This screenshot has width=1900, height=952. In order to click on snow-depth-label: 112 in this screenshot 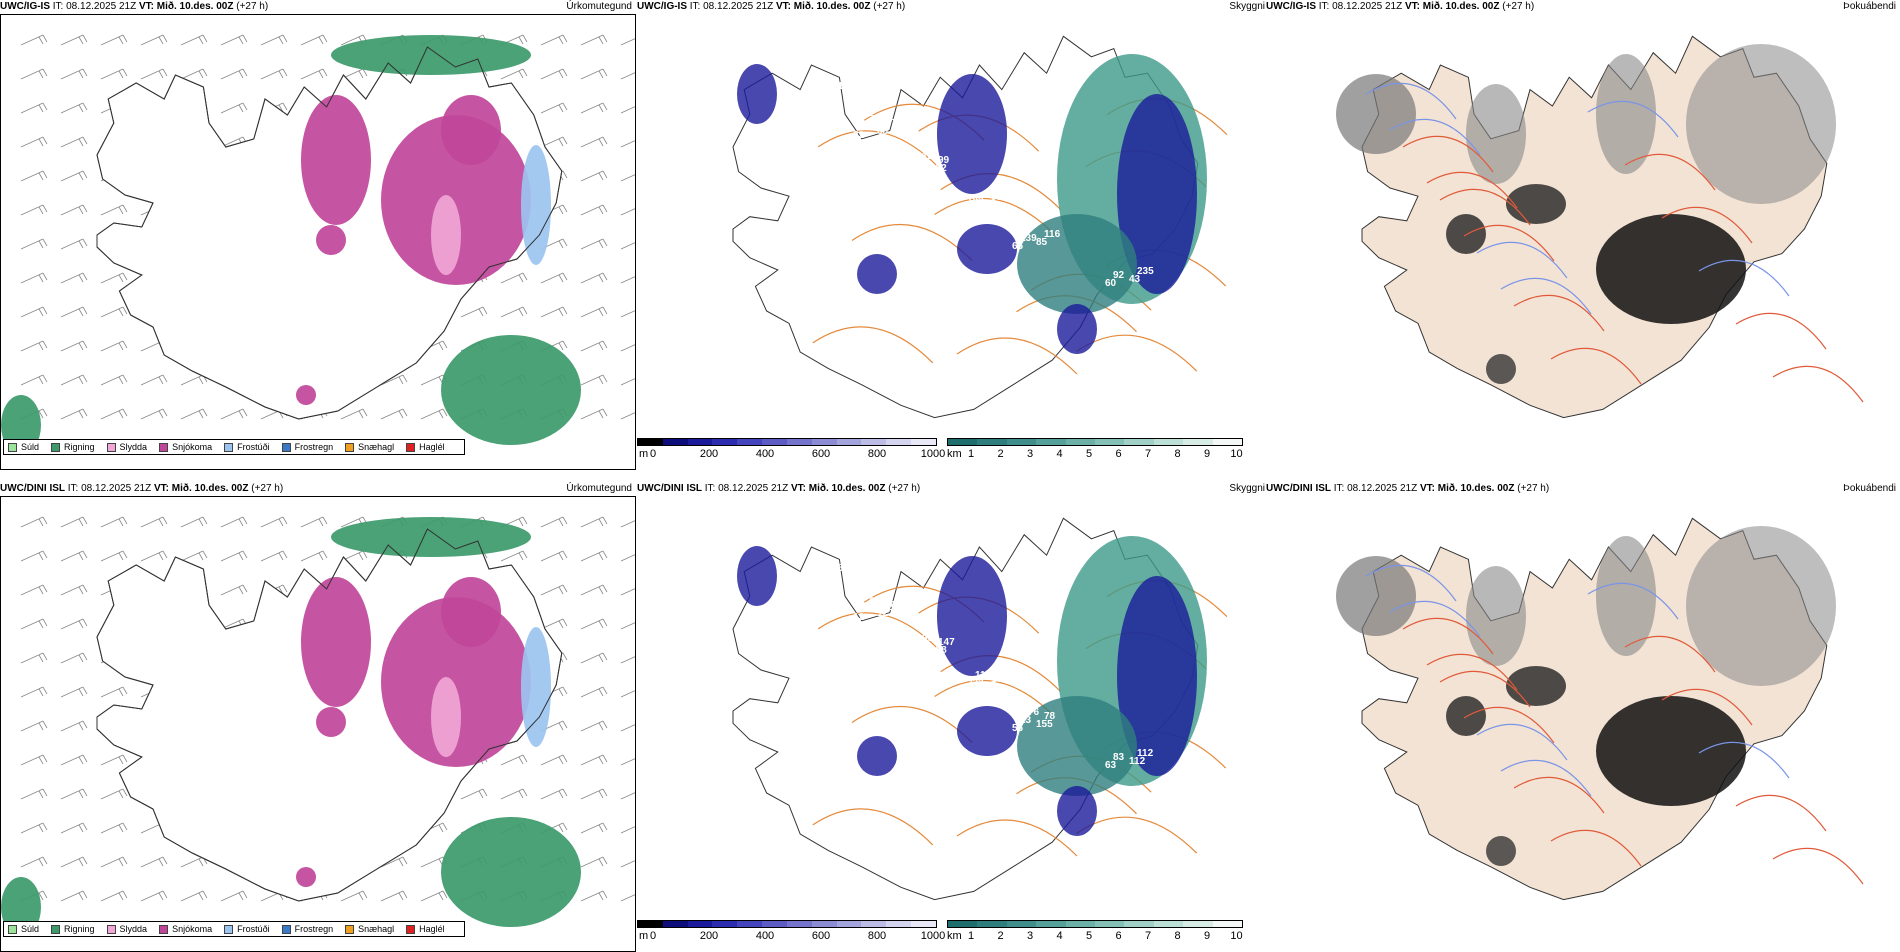, I will do `click(1137, 761)`.